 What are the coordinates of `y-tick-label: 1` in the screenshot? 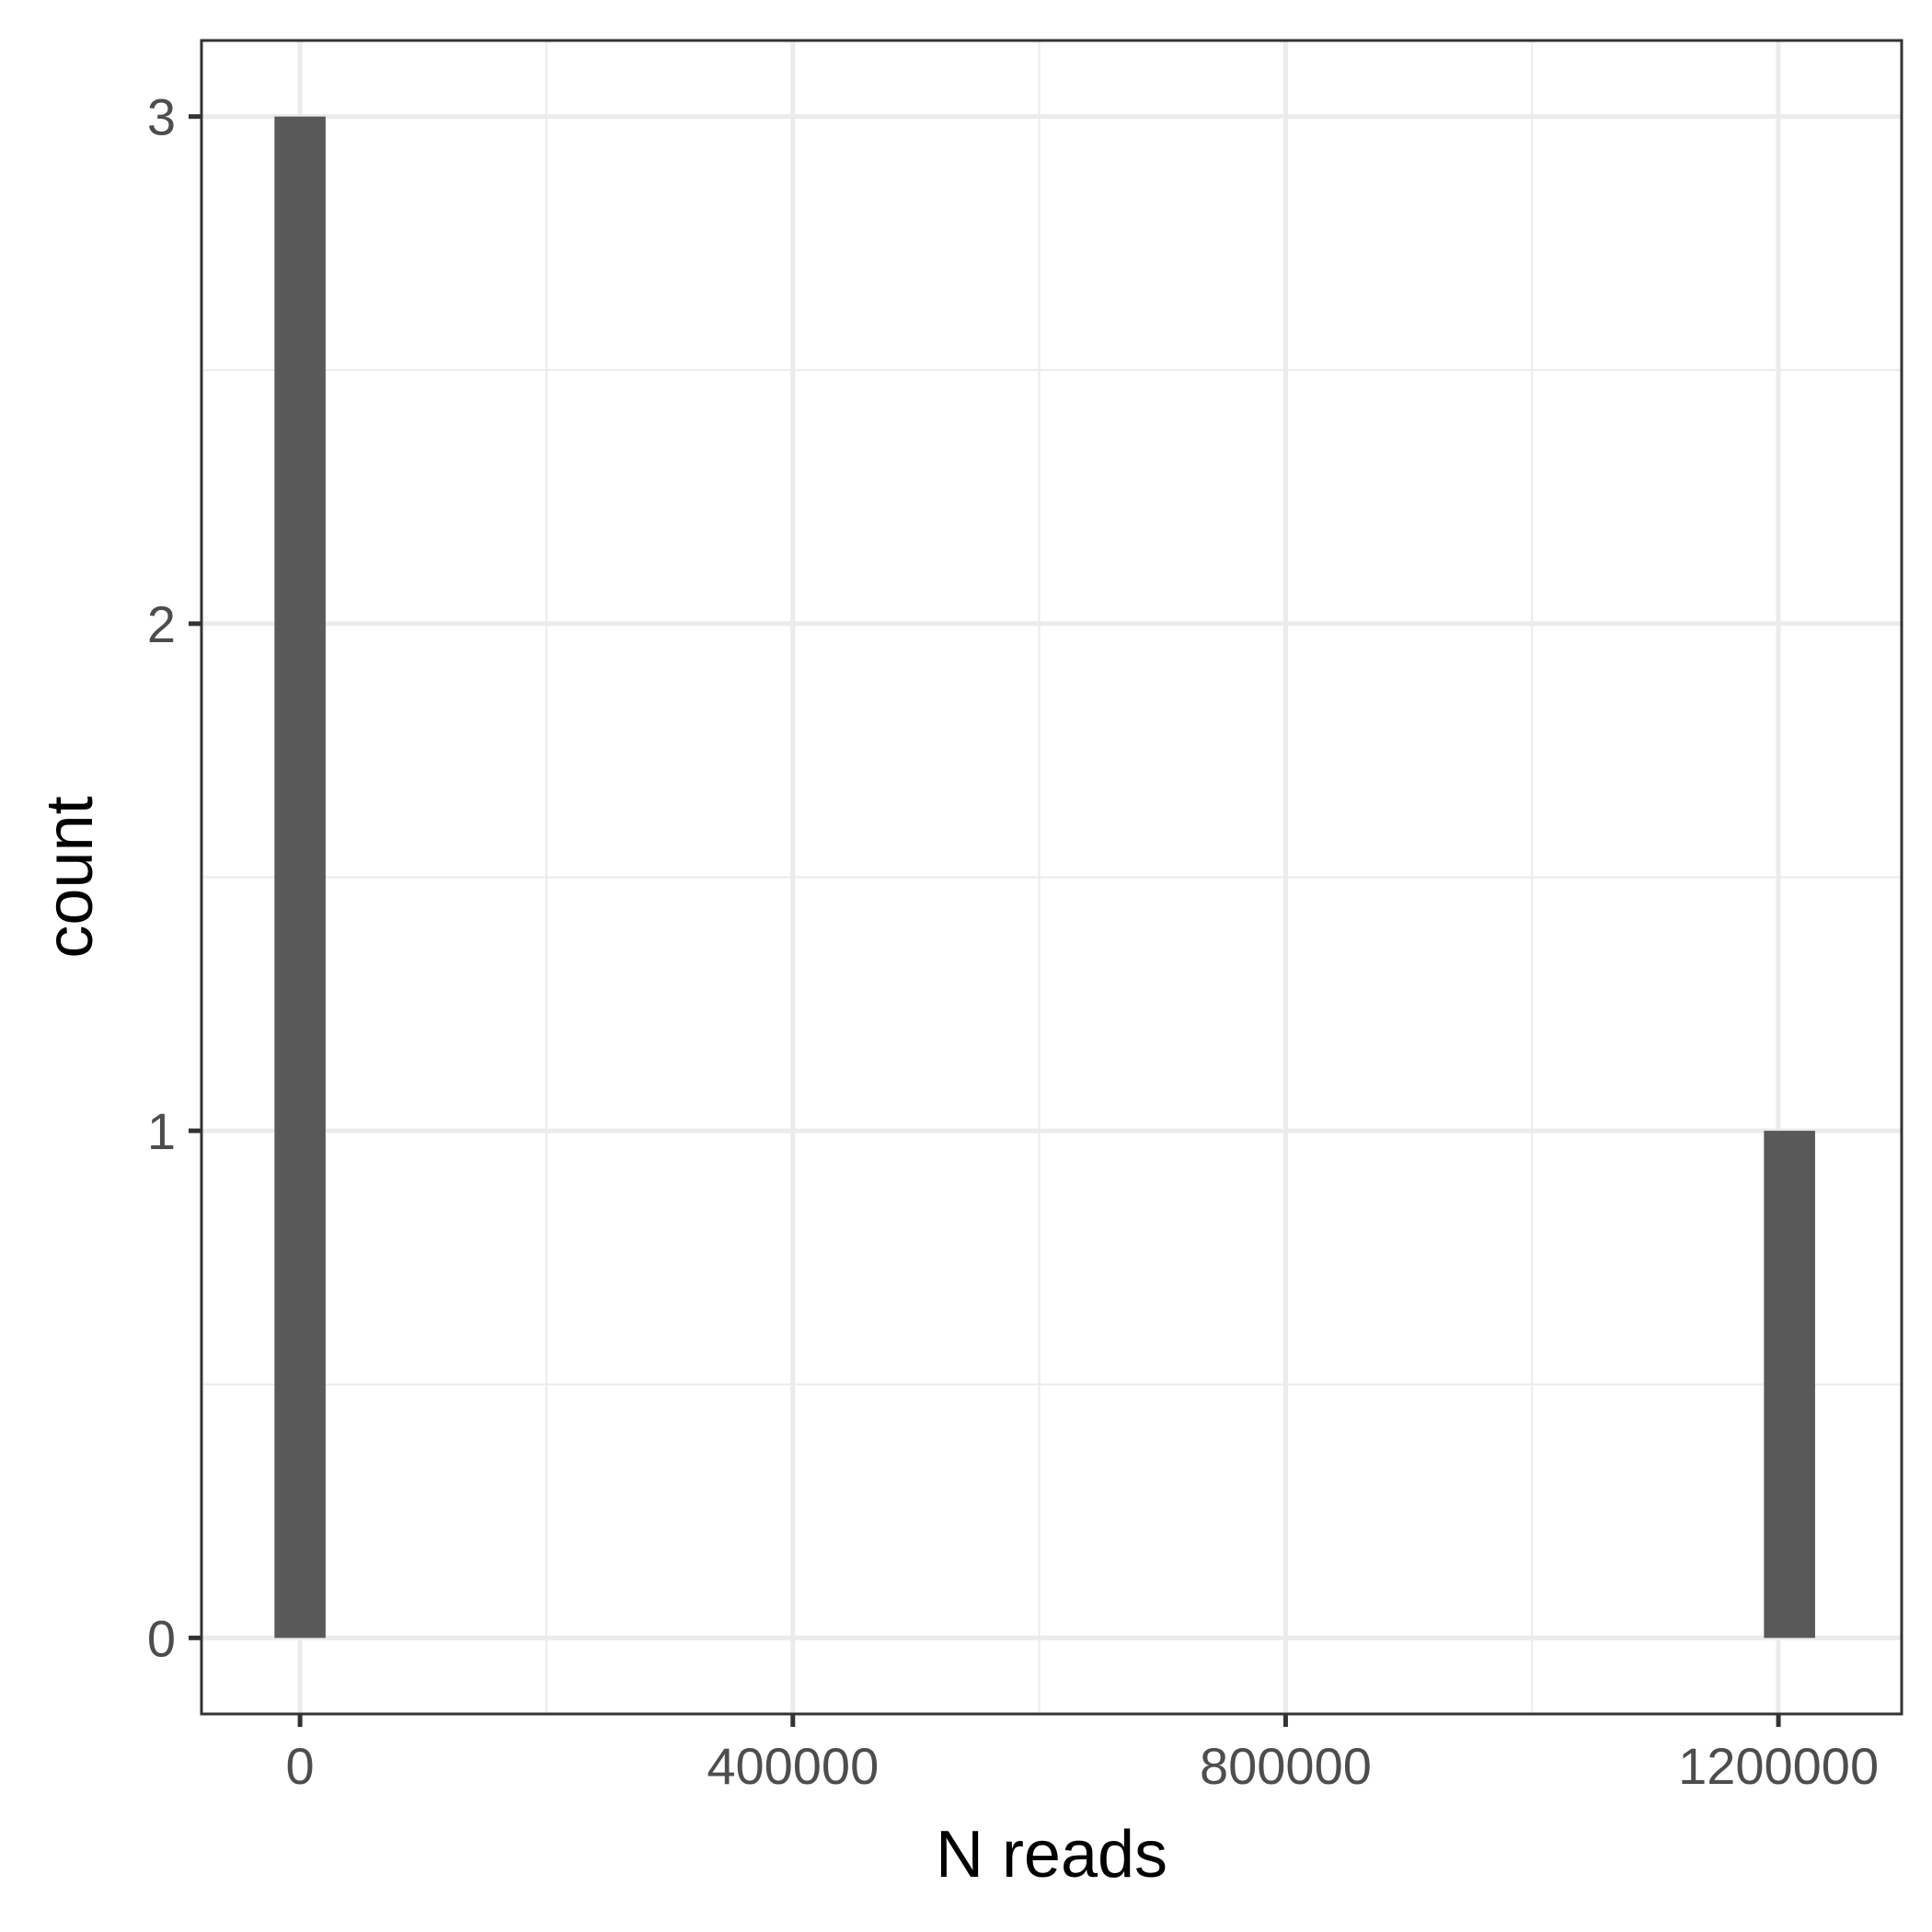 It's located at (161, 1131).